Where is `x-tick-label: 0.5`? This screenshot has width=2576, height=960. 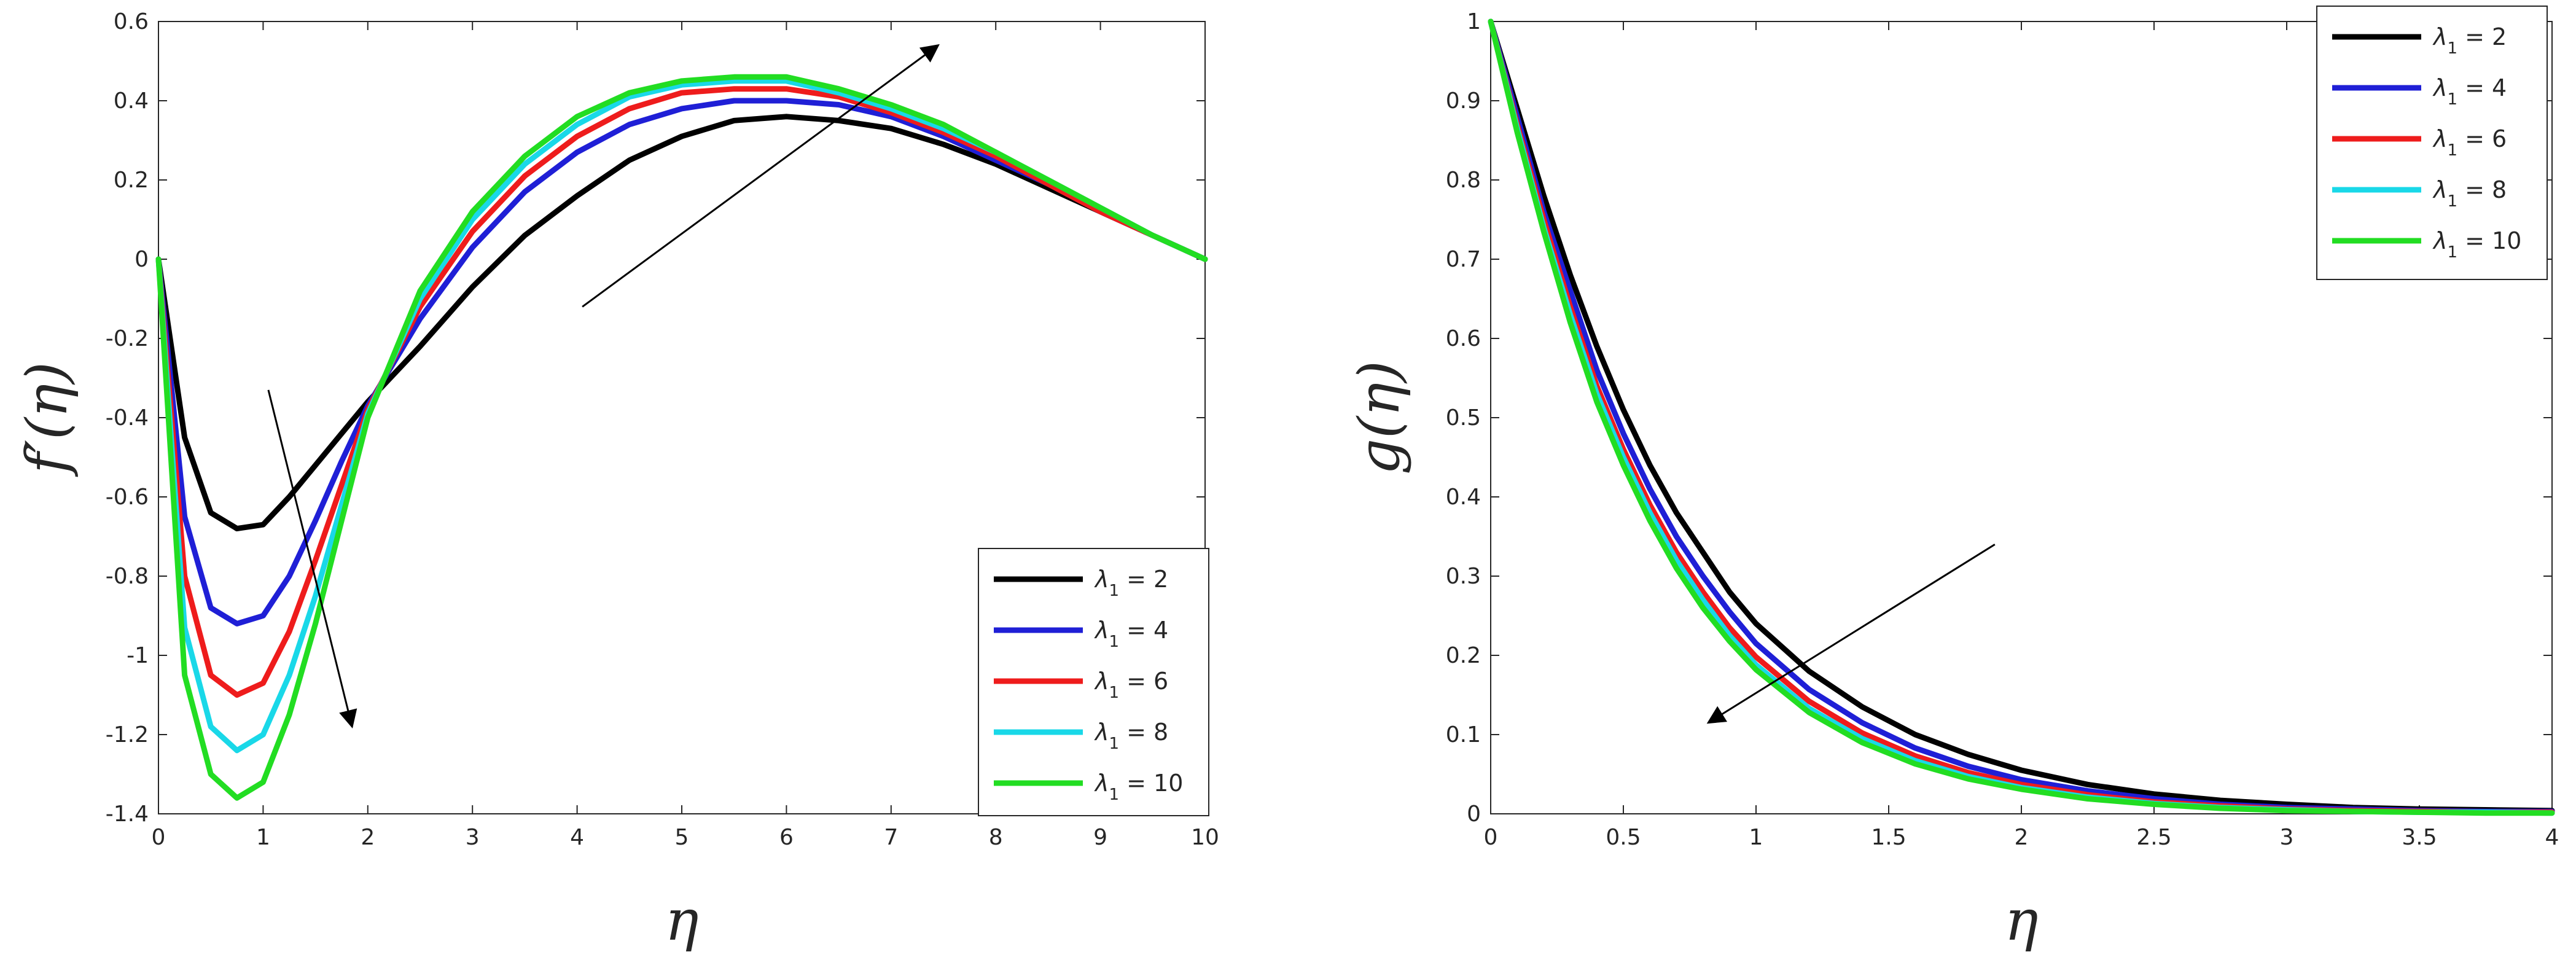
x-tick-label: 0.5 is located at coordinates (1623, 837).